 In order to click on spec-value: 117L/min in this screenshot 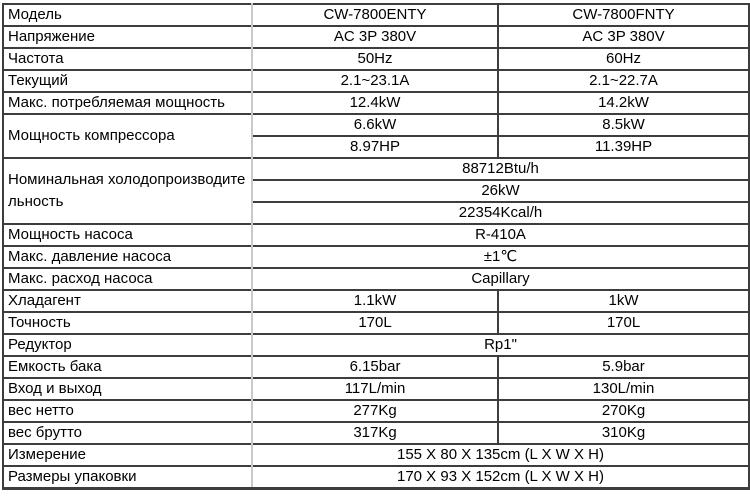, I will do `click(375, 388)`.